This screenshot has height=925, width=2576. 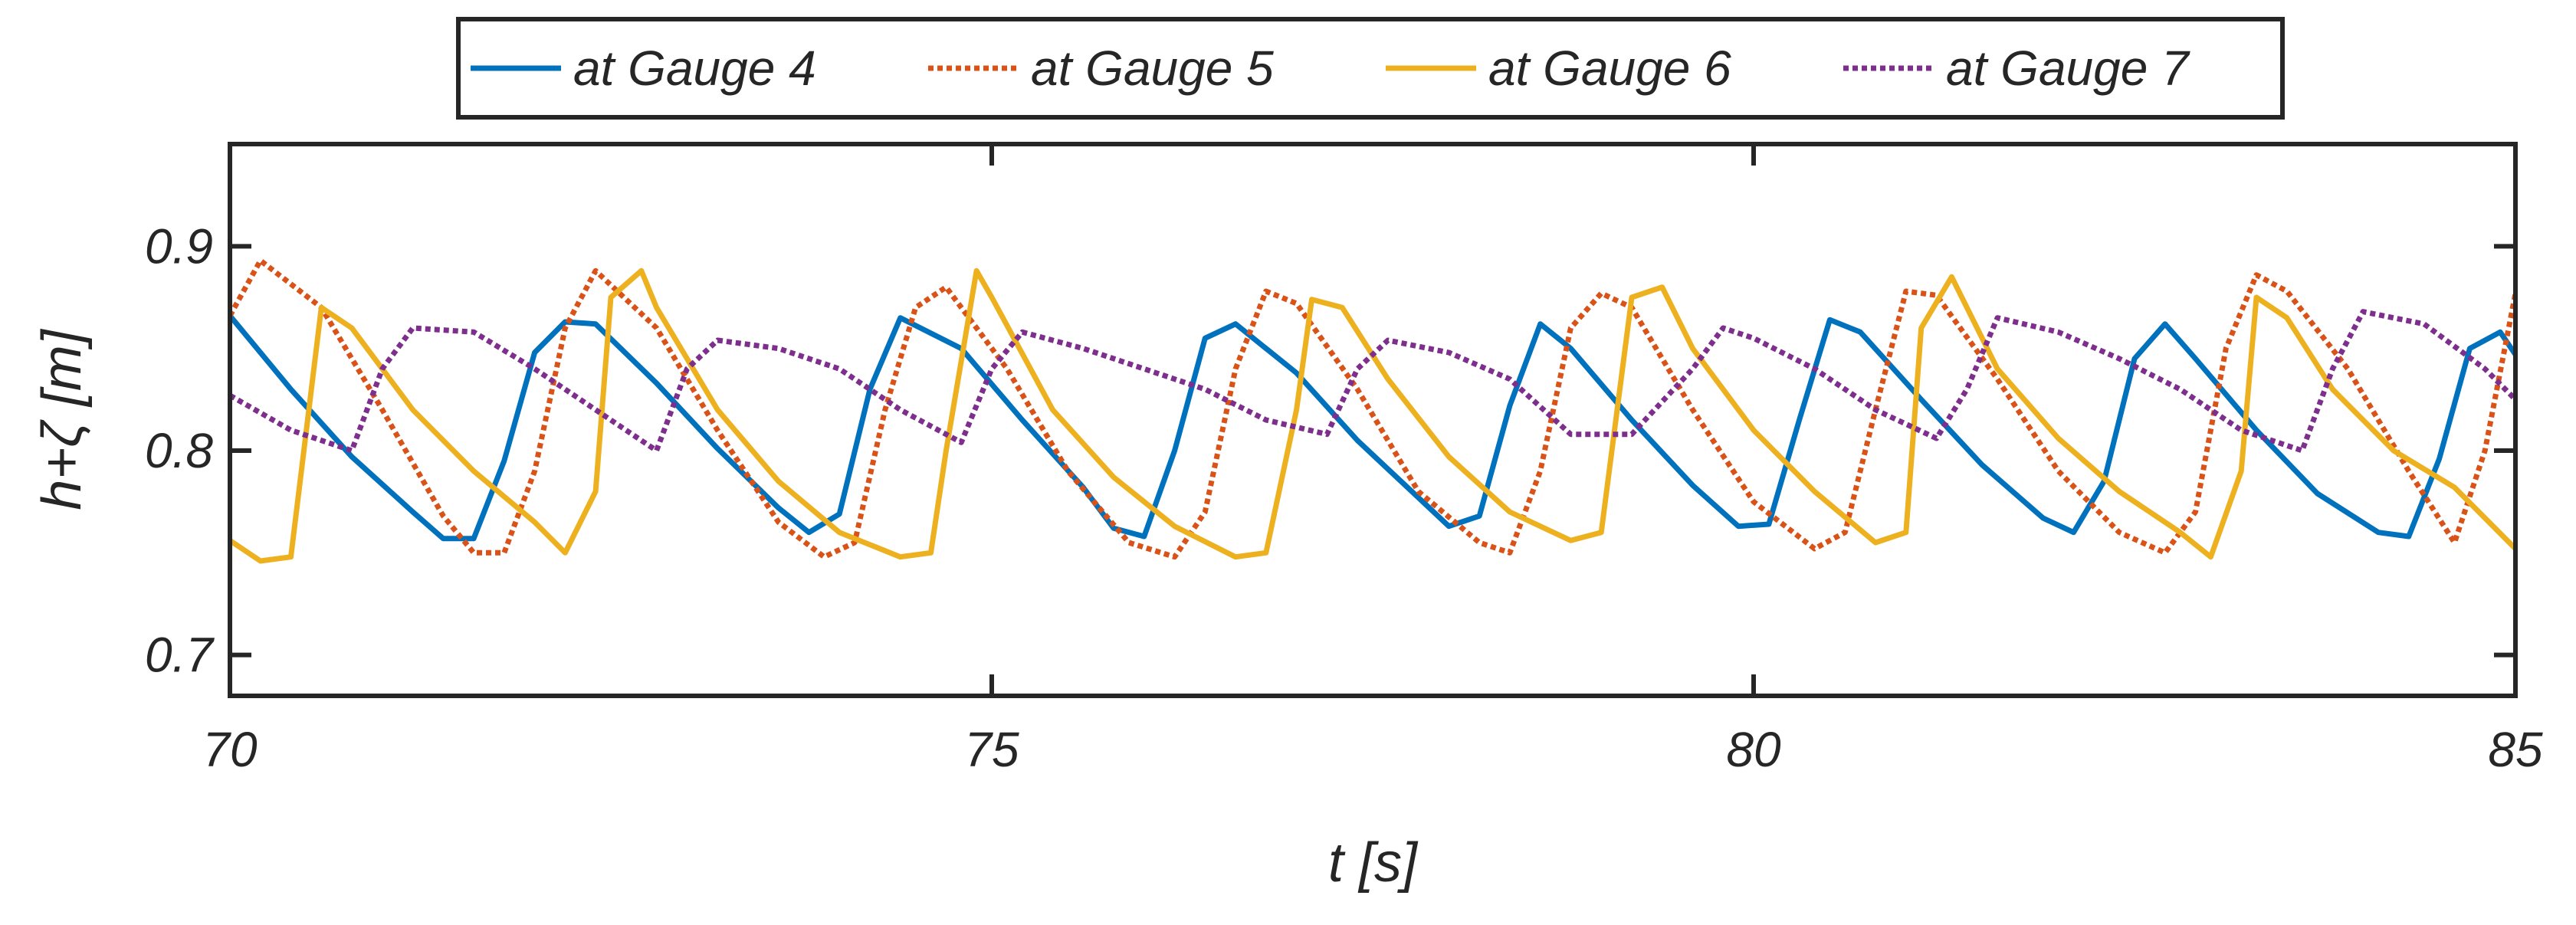 I want to click on x-axis-label: t [s], so click(x=1373, y=863).